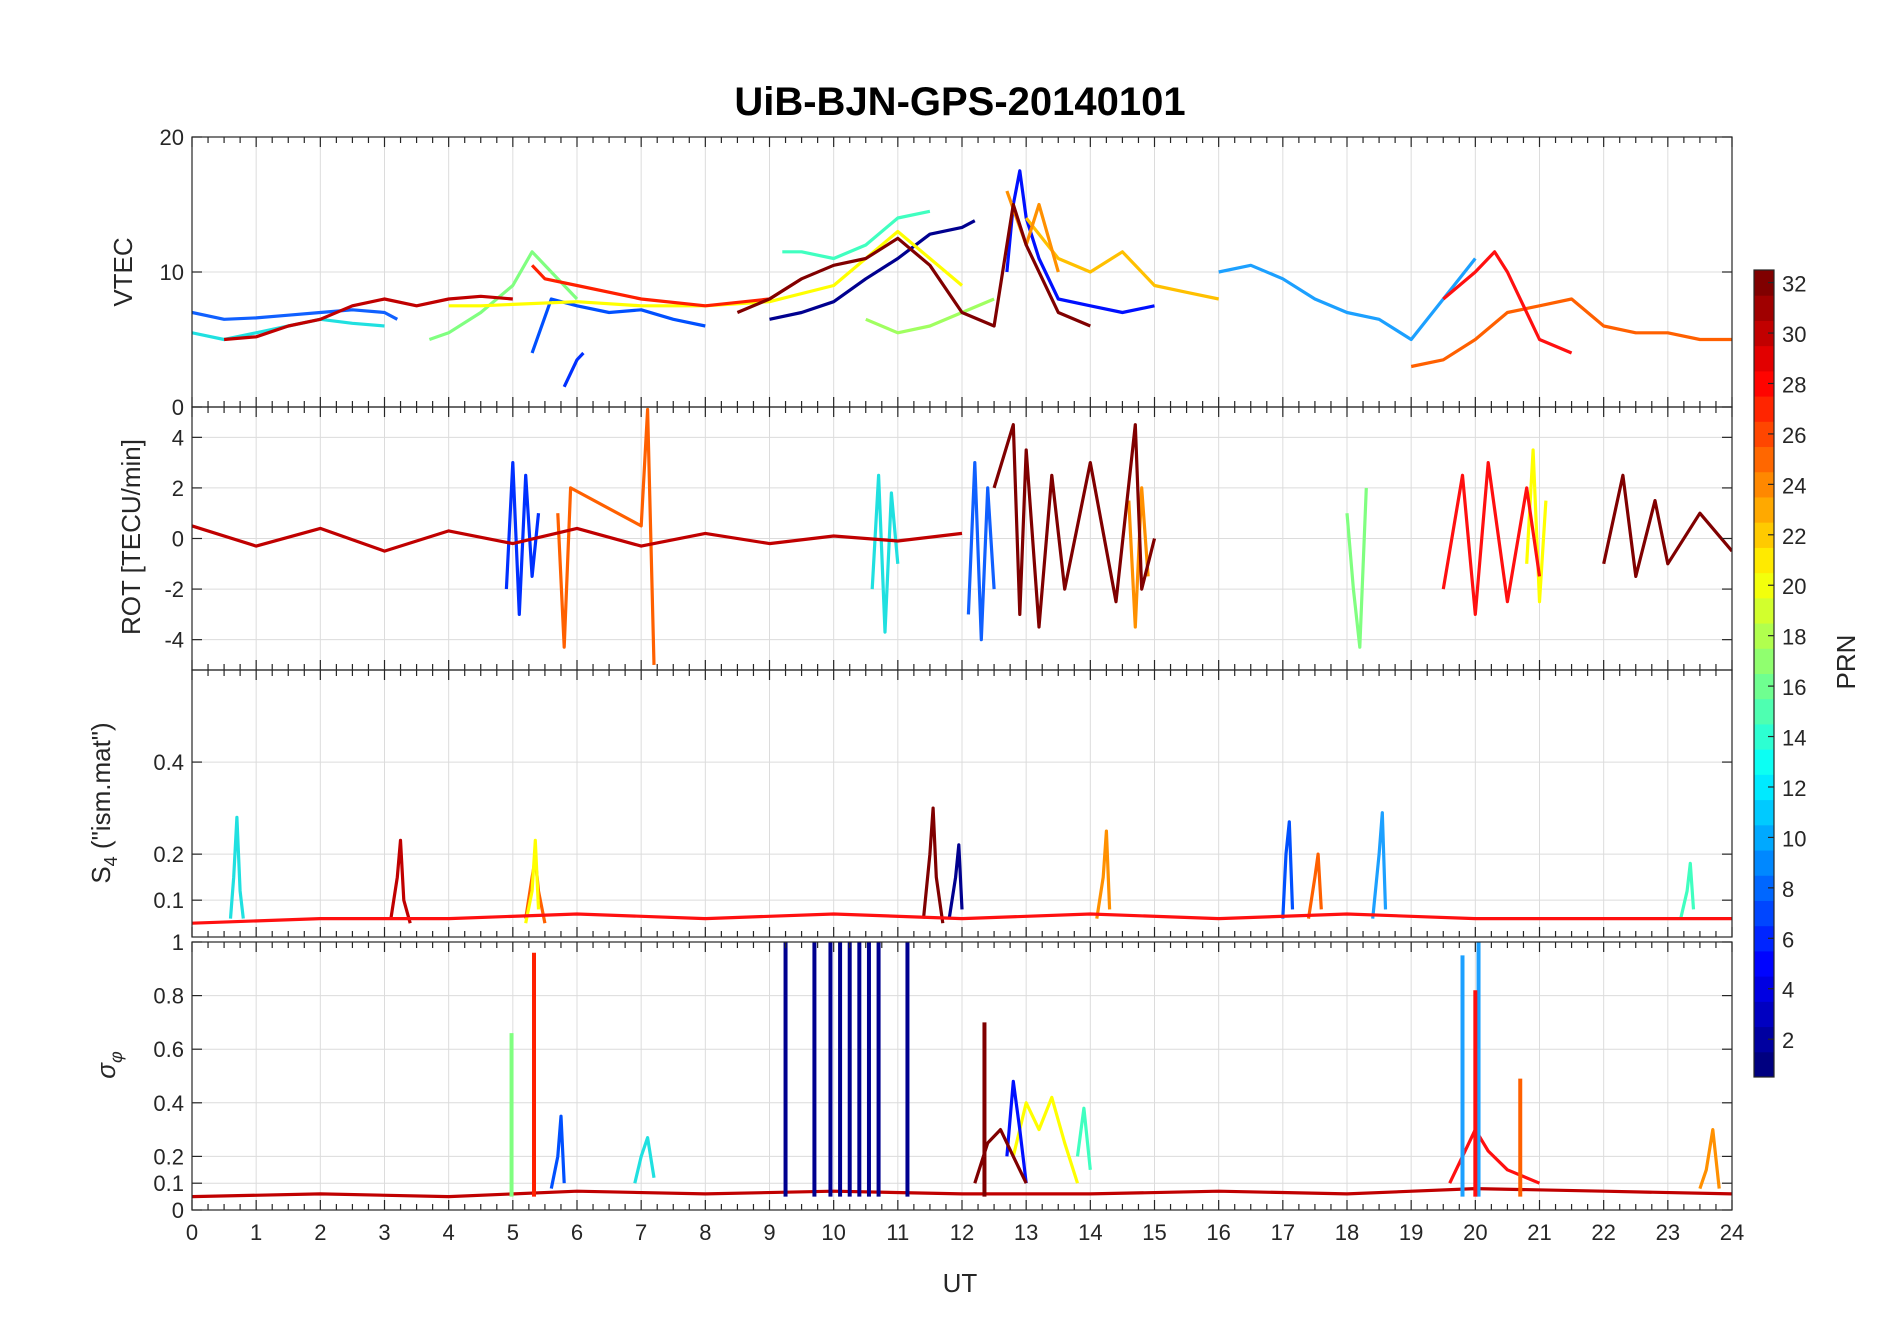 The image size is (1902, 1330). I want to click on x-tick-label: 20, so click(1475, 1232).